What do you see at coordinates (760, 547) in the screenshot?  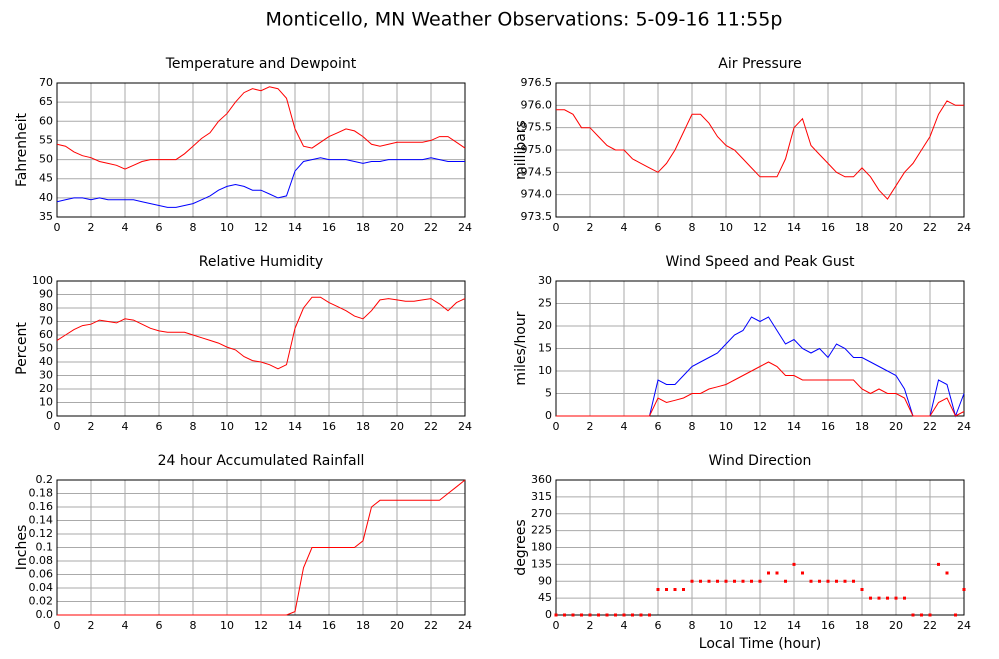 I see `plot-frame` at bounding box center [760, 547].